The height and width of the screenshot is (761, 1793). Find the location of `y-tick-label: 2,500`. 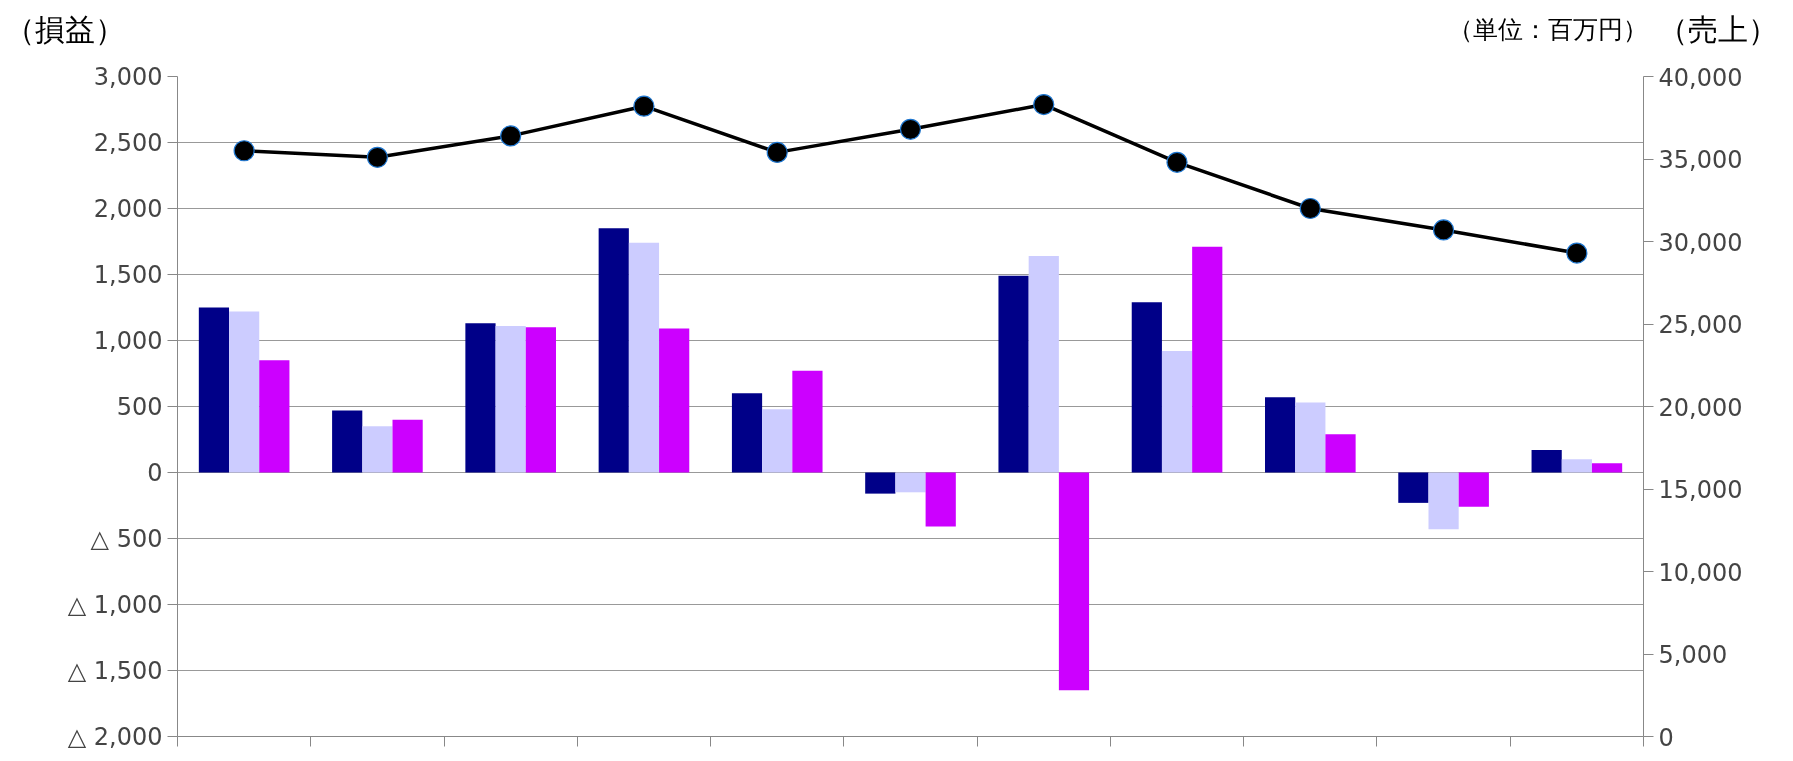

y-tick-label: 2,500 is located at coordinates (128, 142).